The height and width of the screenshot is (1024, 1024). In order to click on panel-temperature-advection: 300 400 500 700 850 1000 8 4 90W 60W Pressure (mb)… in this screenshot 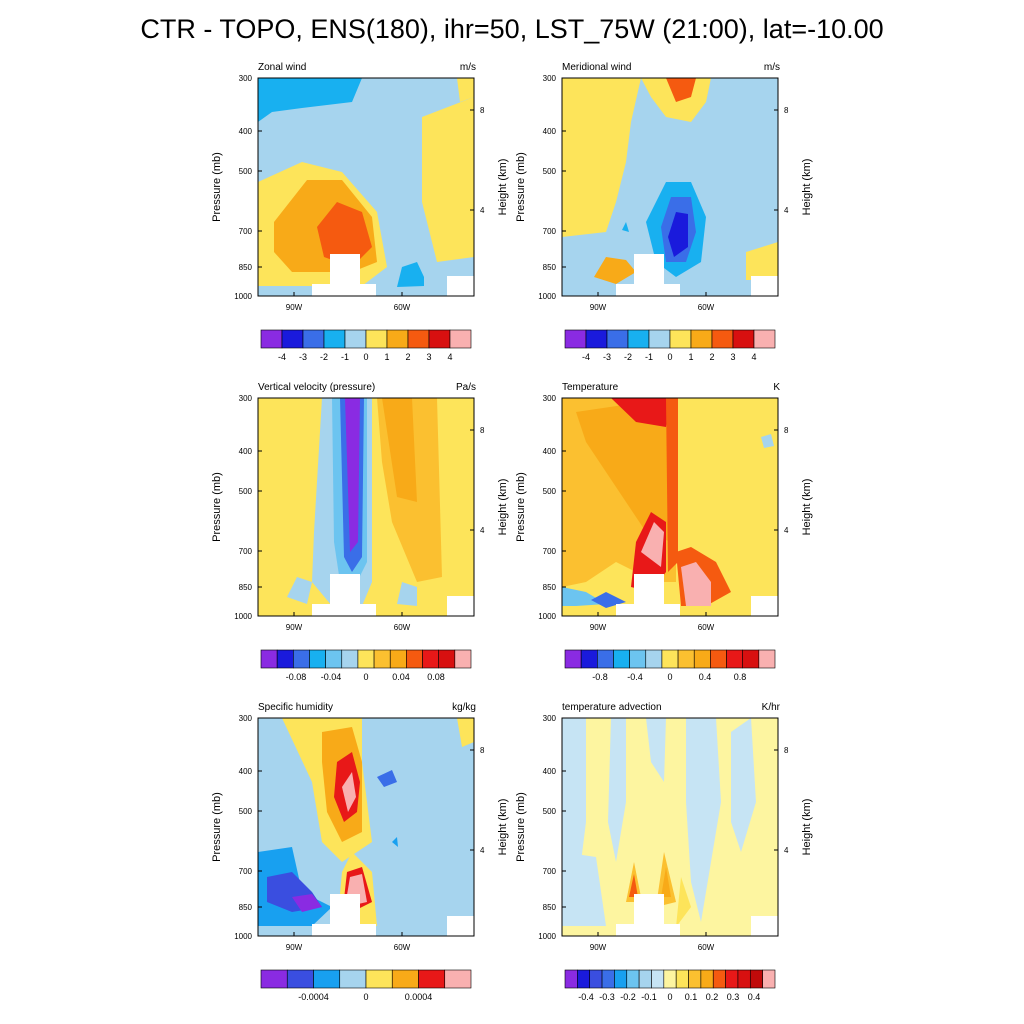, I will do `click(664, 852)`.